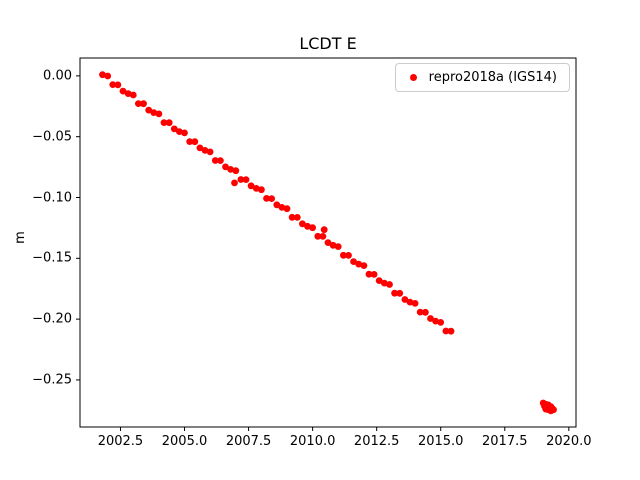 This screenshot has width=640, height=480. What do you see at coordinates (120, 441) in the screenshot?
I see `x-tick-label: 2002.5` at bounding box center [120, 441].